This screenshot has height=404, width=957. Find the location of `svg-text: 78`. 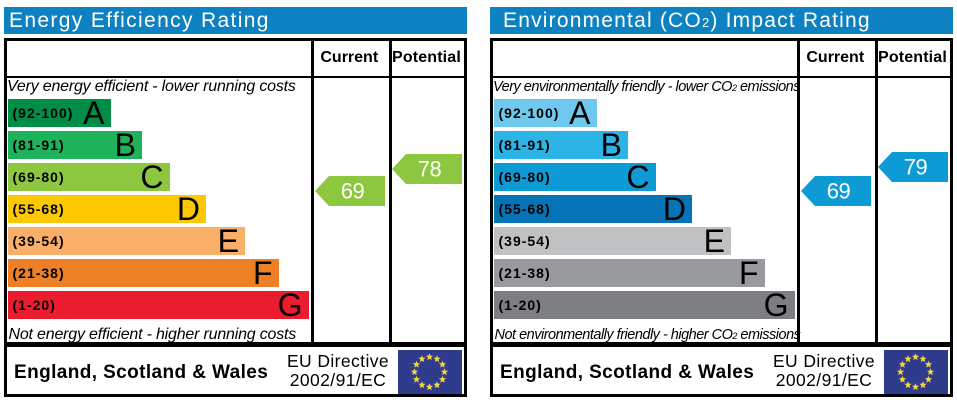

svg-text: 78 is located at coordinates (429, 168).